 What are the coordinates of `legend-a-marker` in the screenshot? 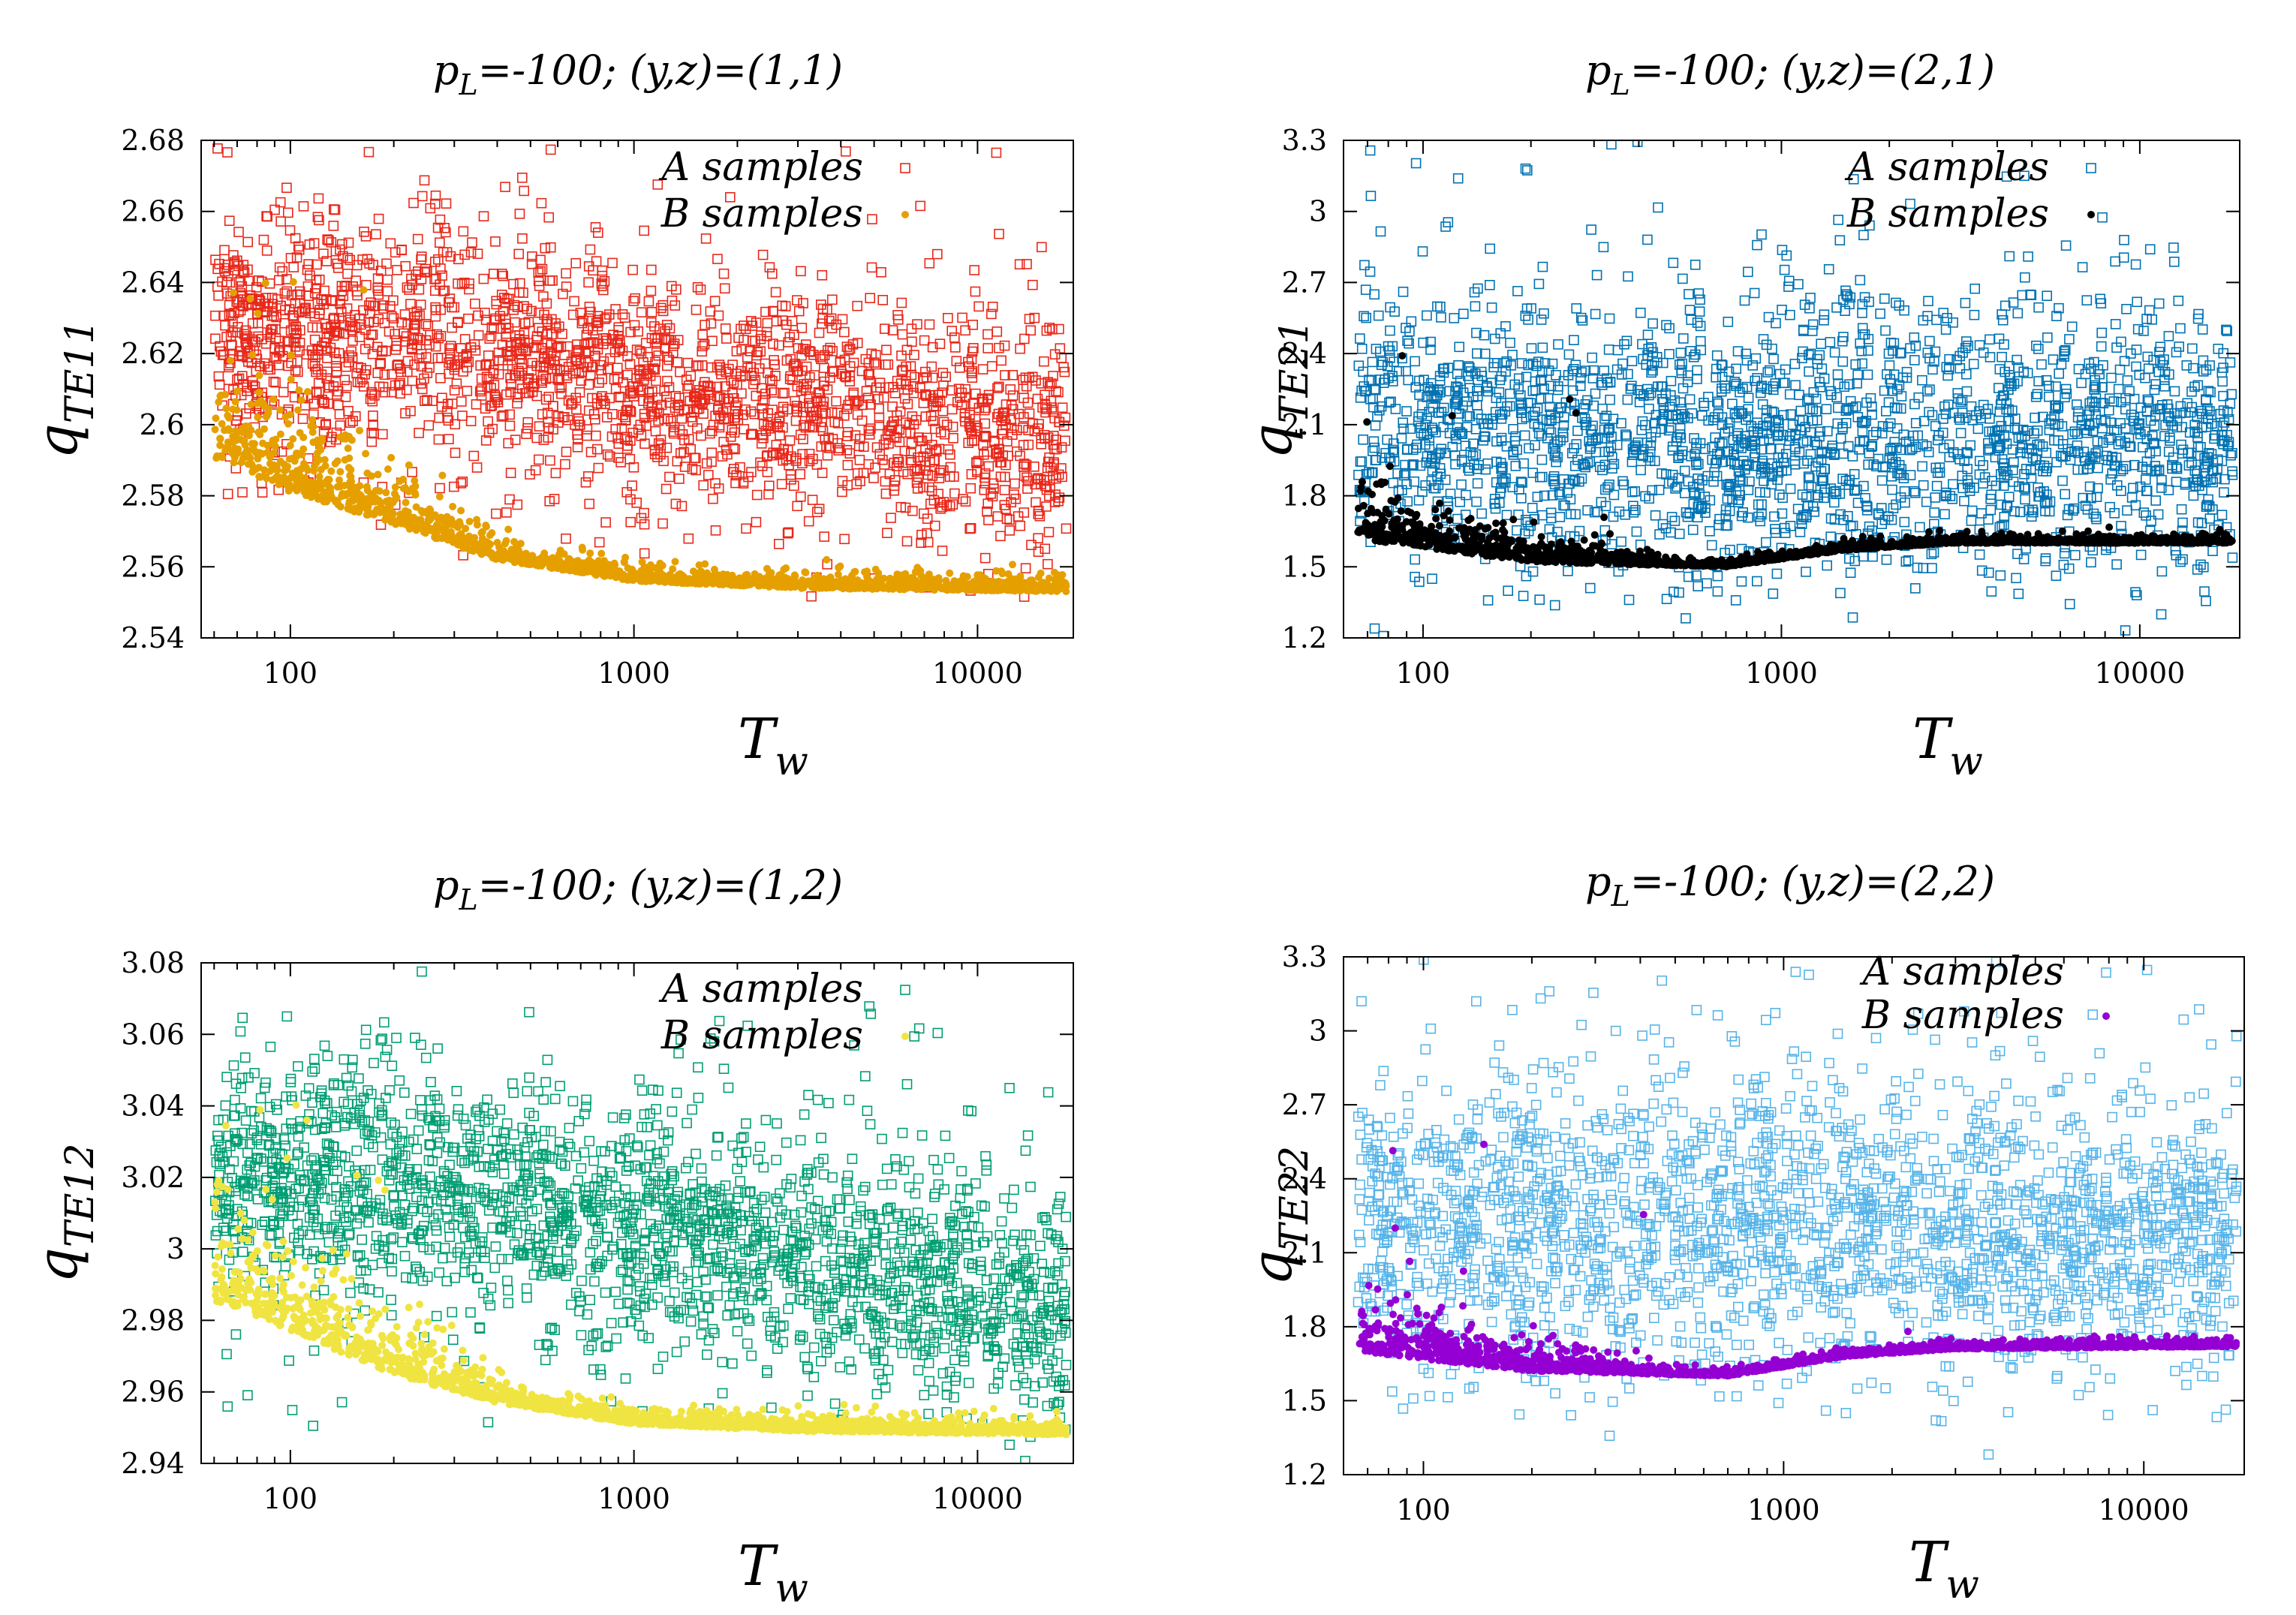 It's located at (905, 168).